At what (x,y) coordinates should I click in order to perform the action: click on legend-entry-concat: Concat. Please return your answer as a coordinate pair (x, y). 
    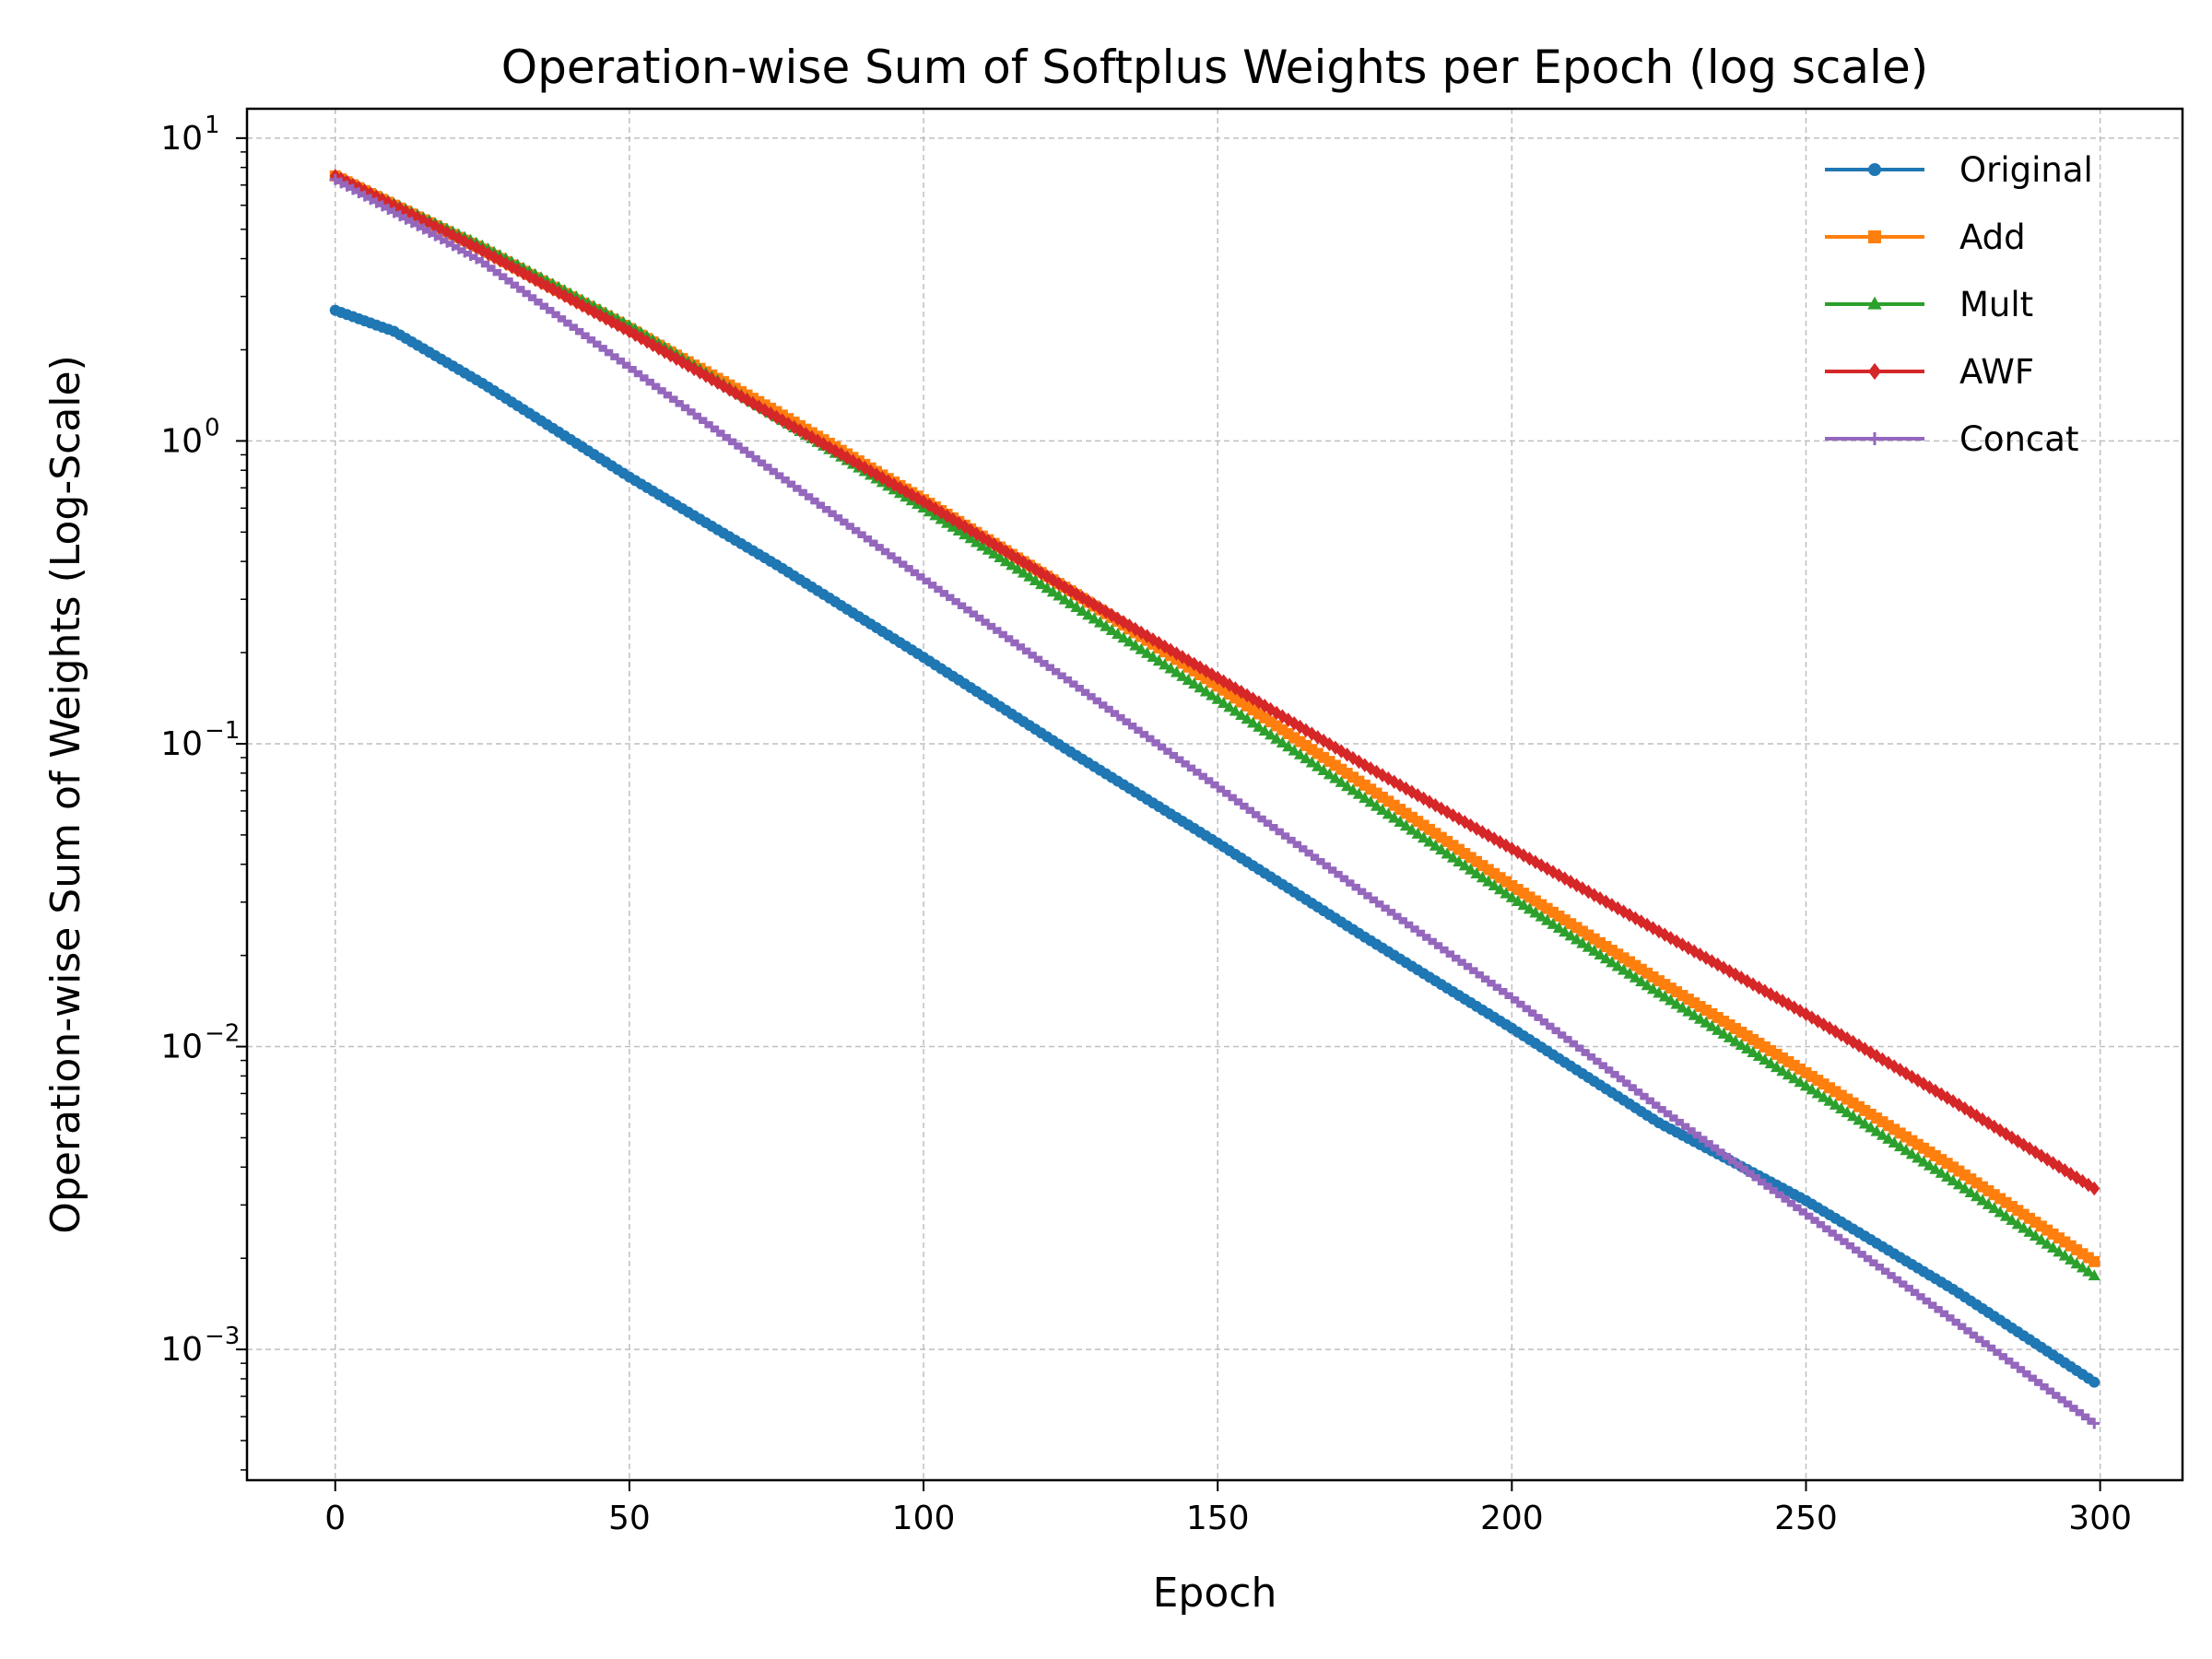
    Looking at the image, I should click on (1951, 439).